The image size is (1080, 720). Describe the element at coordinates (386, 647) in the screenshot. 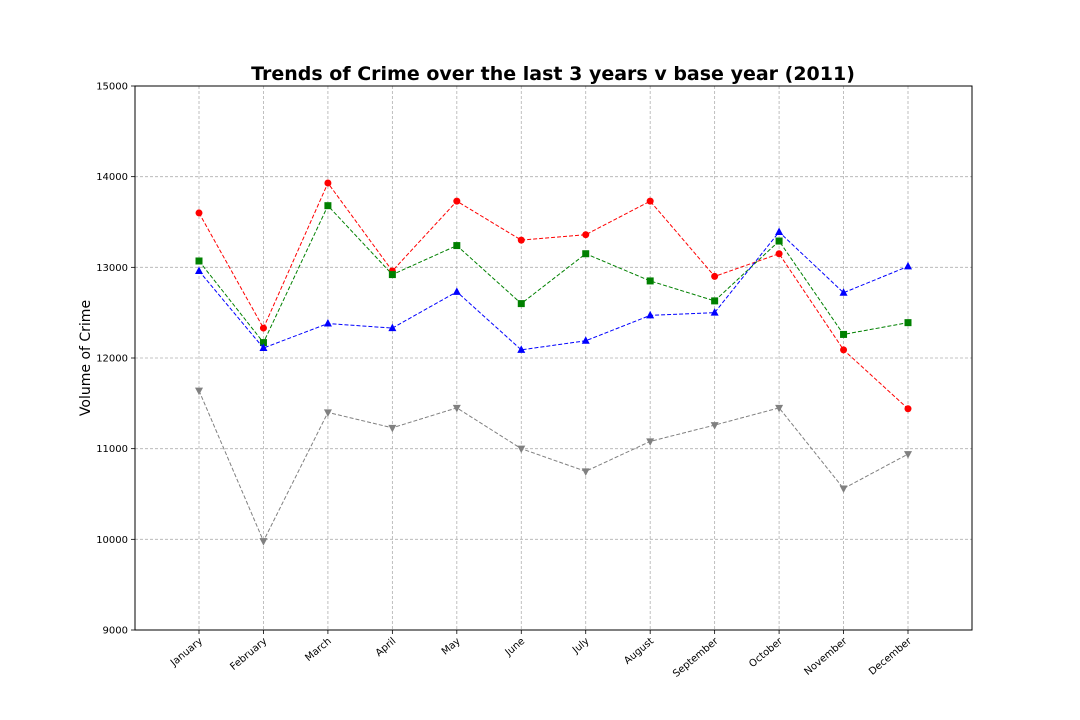

I see `x-tick-label: April` at that location.